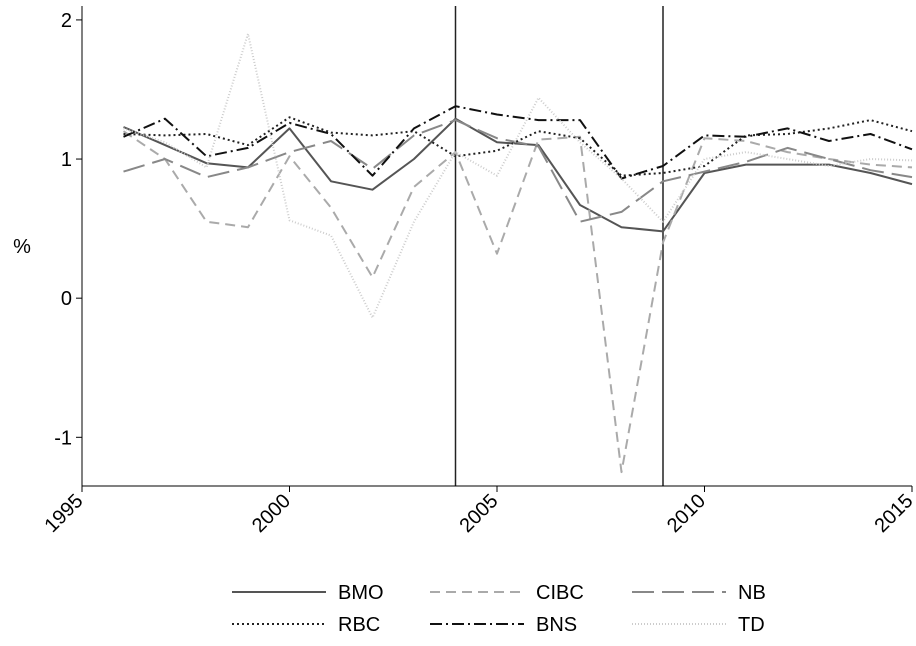 The height and width of the screenshot is (646, 916). Describe the element at coordinates (560, 593) in the screenshot. I see `legend-label-cibc: CIBC` at that location.